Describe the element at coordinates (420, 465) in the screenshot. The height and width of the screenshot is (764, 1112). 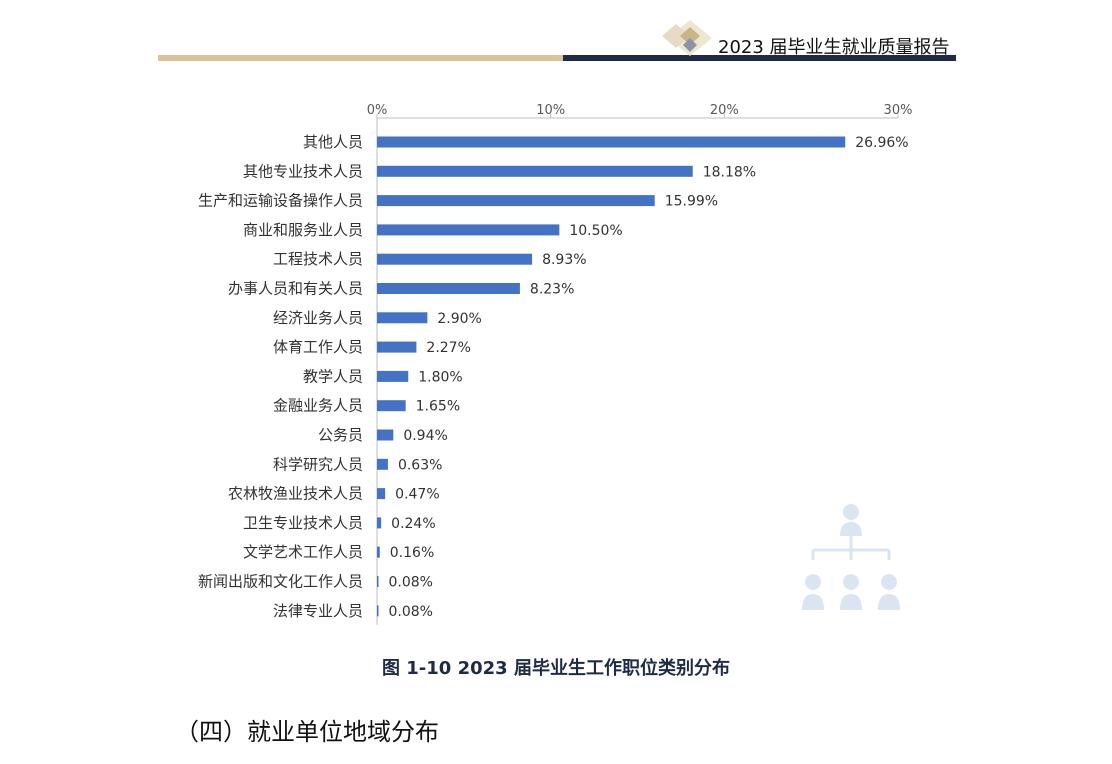
I see `data-label: 0.63%` at that location.